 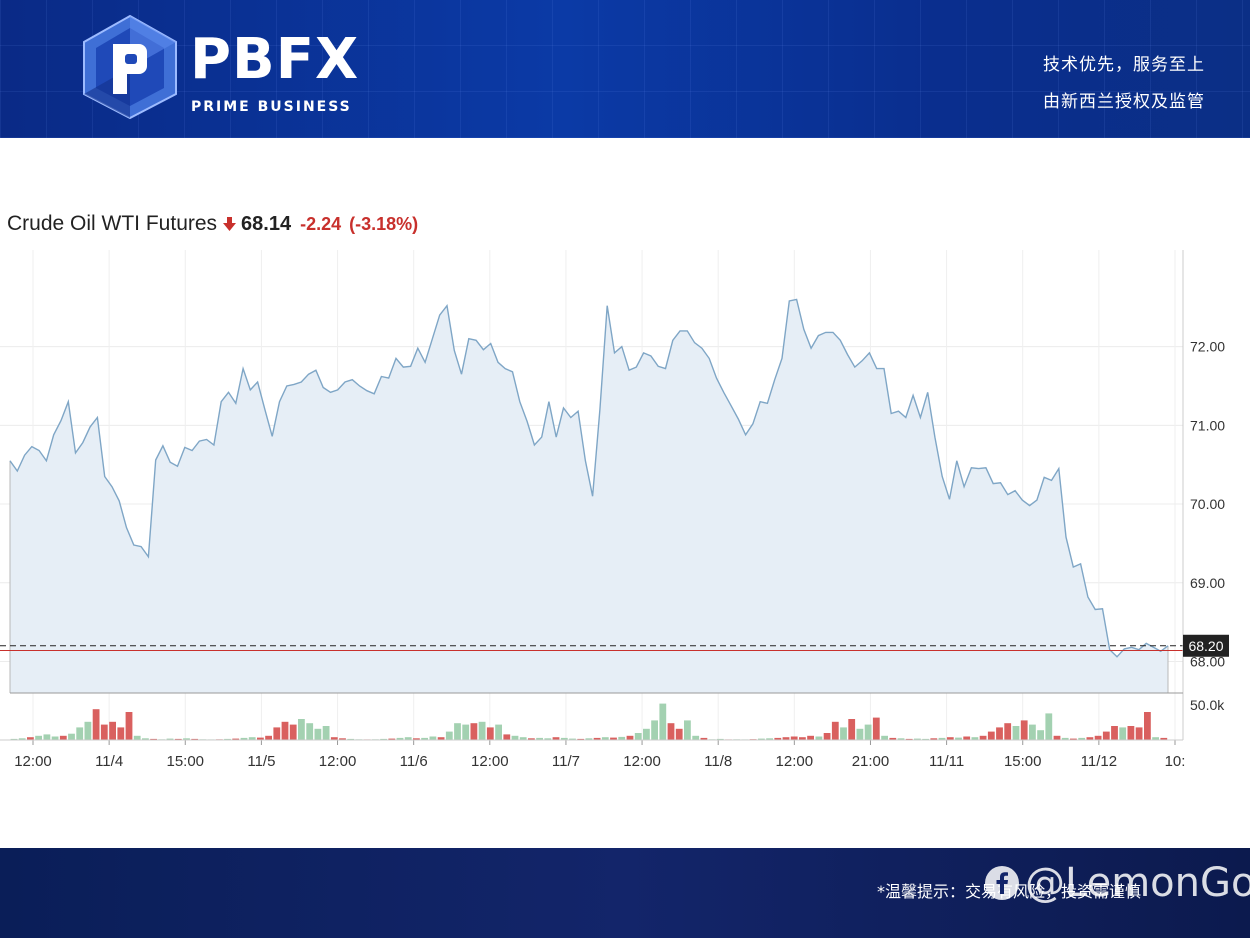 I want to click on y-tick-label: 71.00, so click(x=1207, y=425).